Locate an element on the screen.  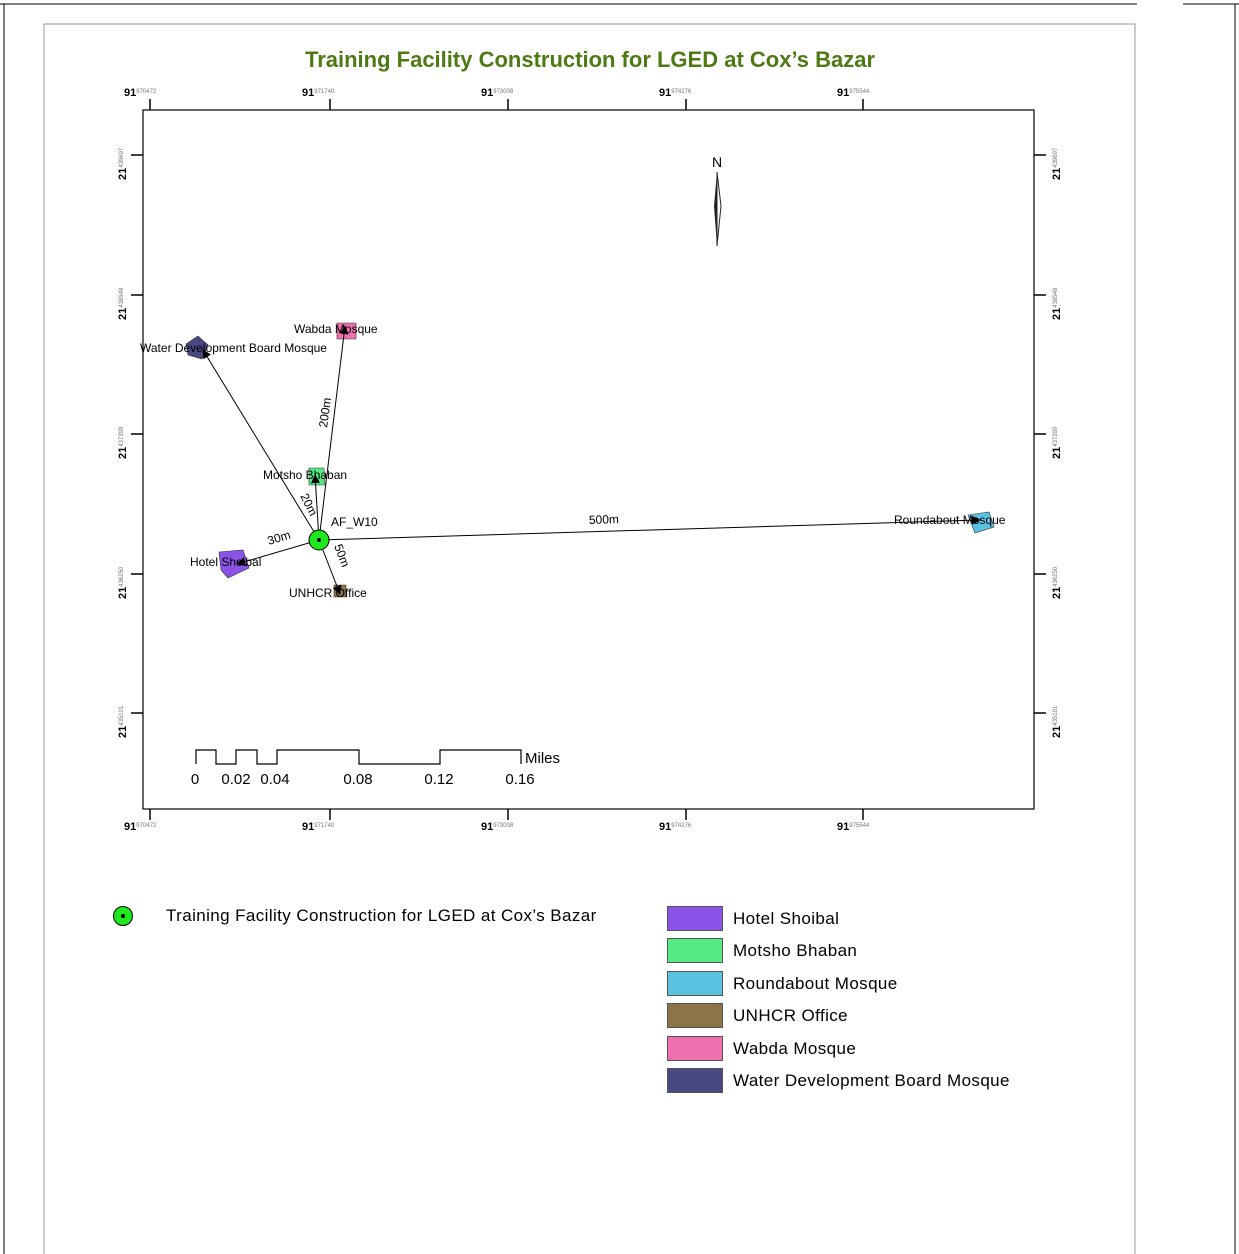
lat-minor-right-5: 435101 is located at coordinates (1056, 715).